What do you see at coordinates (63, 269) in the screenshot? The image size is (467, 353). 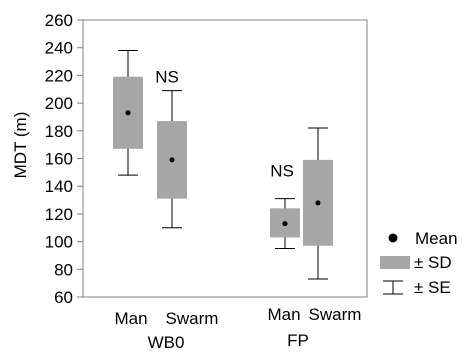 I see `y-tick-label: 80` at bounding box center [63, 269].